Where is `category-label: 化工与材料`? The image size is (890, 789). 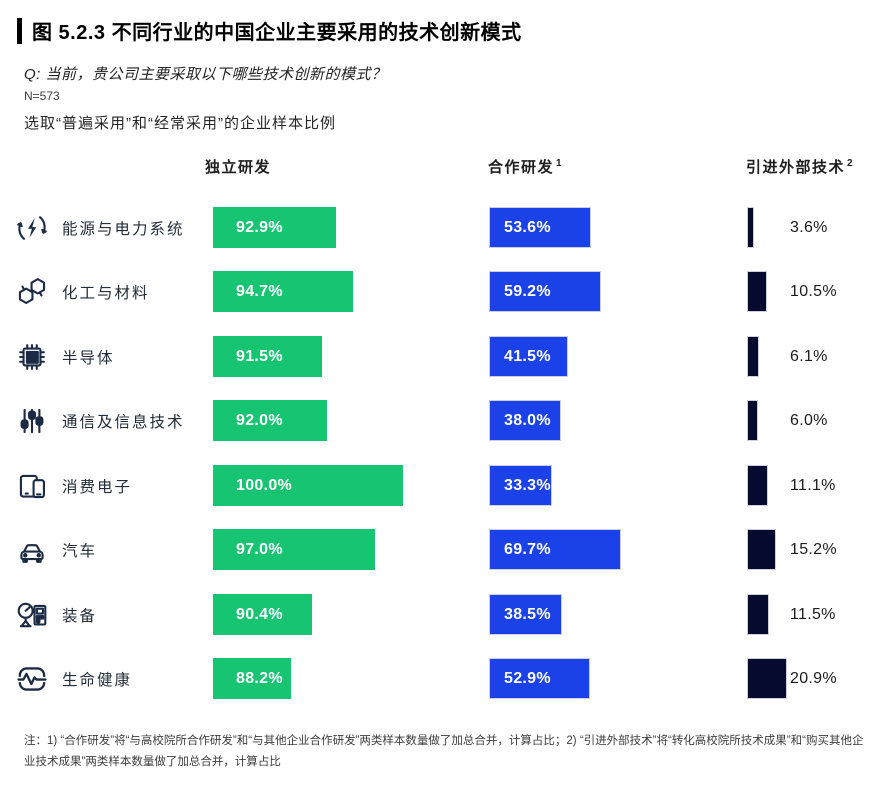
category-label: 化工与材料 is located at coordinates (106, 293).